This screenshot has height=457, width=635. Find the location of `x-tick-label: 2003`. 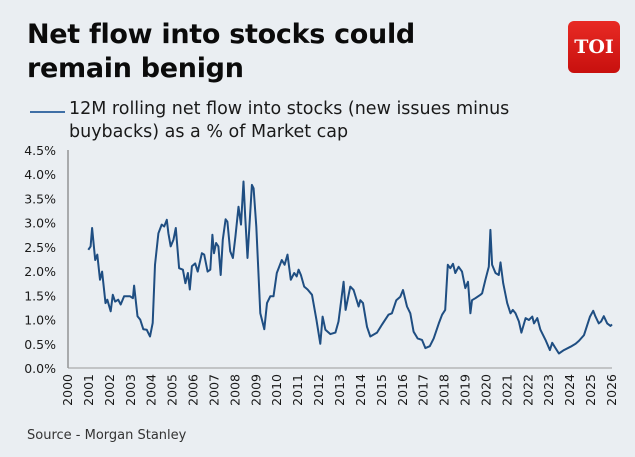

x-tick-label: 2003 is located at coordinates (130, 390).